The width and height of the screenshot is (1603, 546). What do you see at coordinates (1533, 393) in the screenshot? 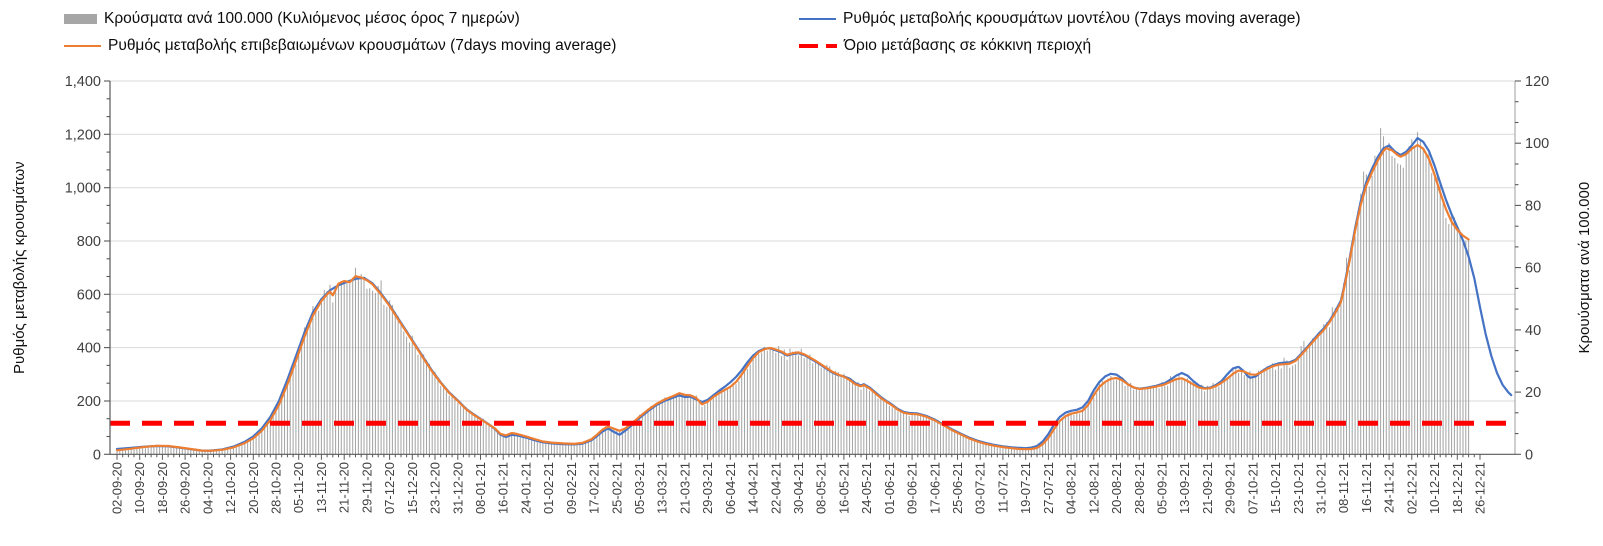
I see `right-axis-tick-label: 20` at bounding box center [1533, 393].